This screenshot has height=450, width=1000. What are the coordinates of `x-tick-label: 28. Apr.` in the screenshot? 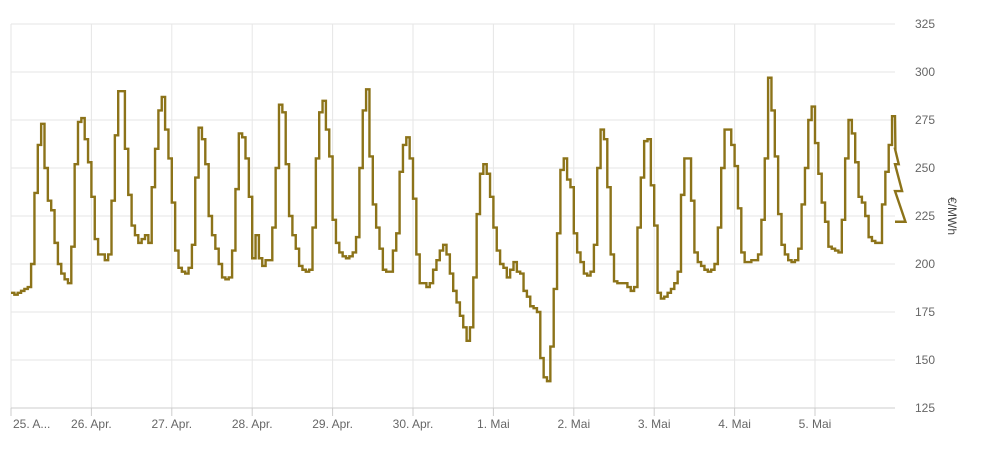 It's located at (252, 424).